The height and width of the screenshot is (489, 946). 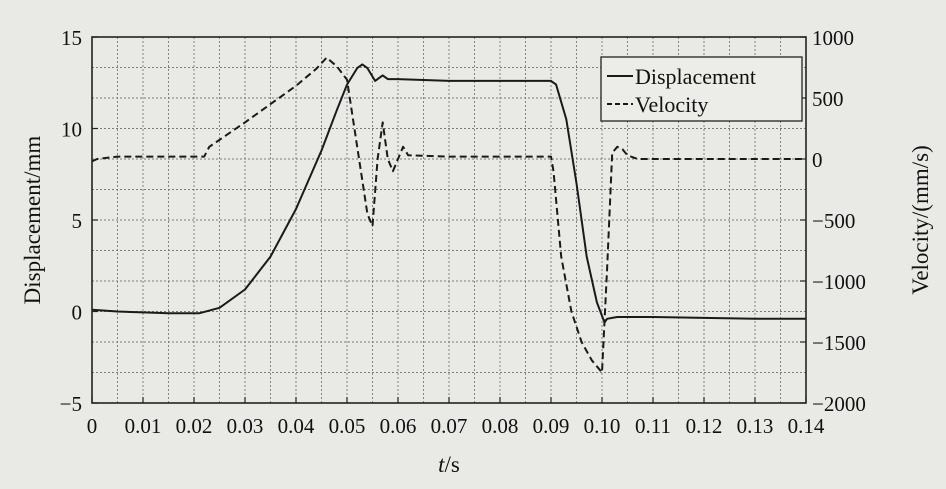 What do you see at coordinates (452, 464) in the screenshot?
I see `x-axis-title-unit: /s` at bounding box center [452, 464].